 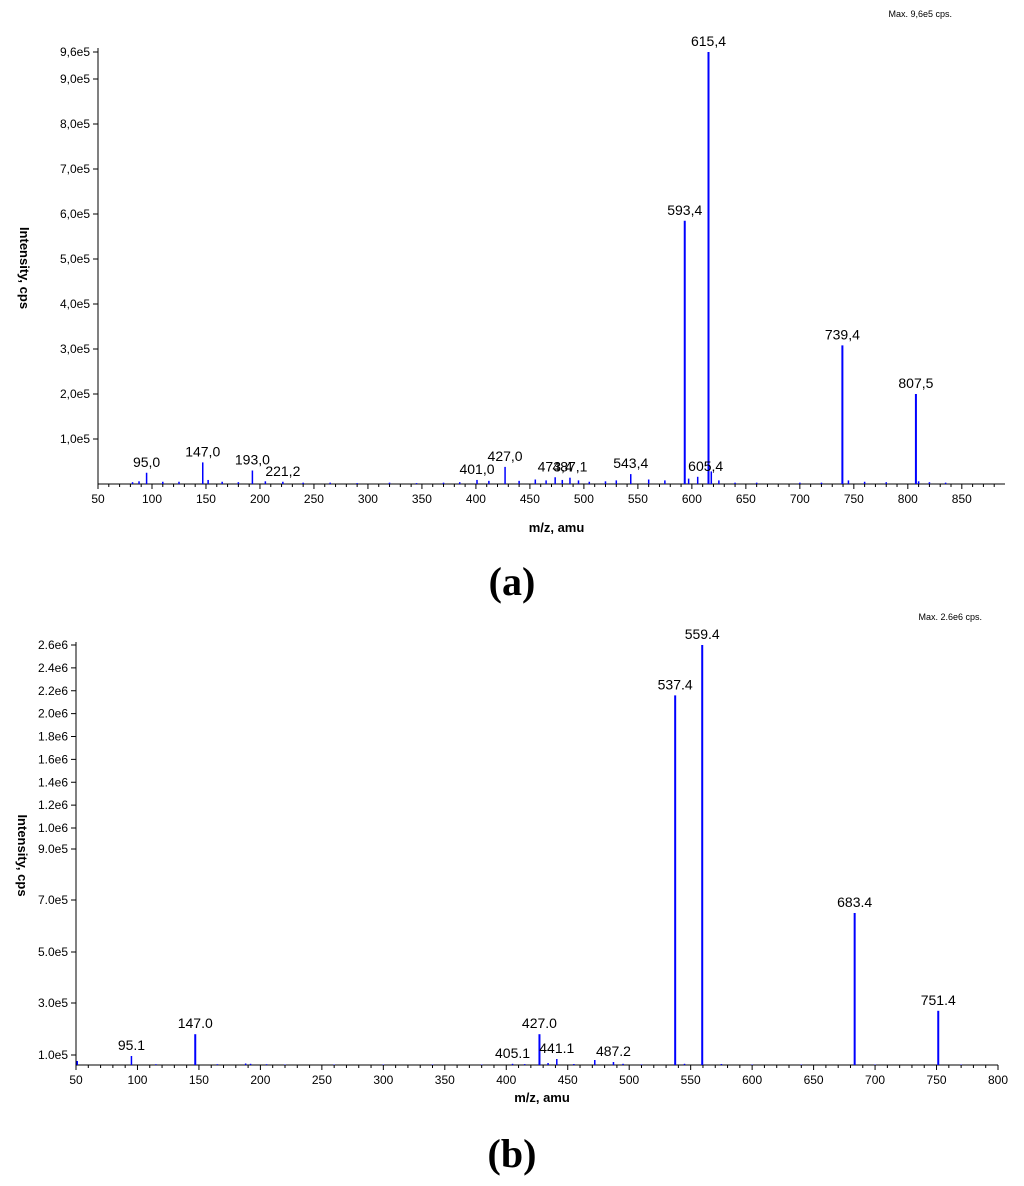 What do you see at coordinates (202, 451) in the screenshot?
I see `peak-label: 147,0` at bounding box center [202, 451].